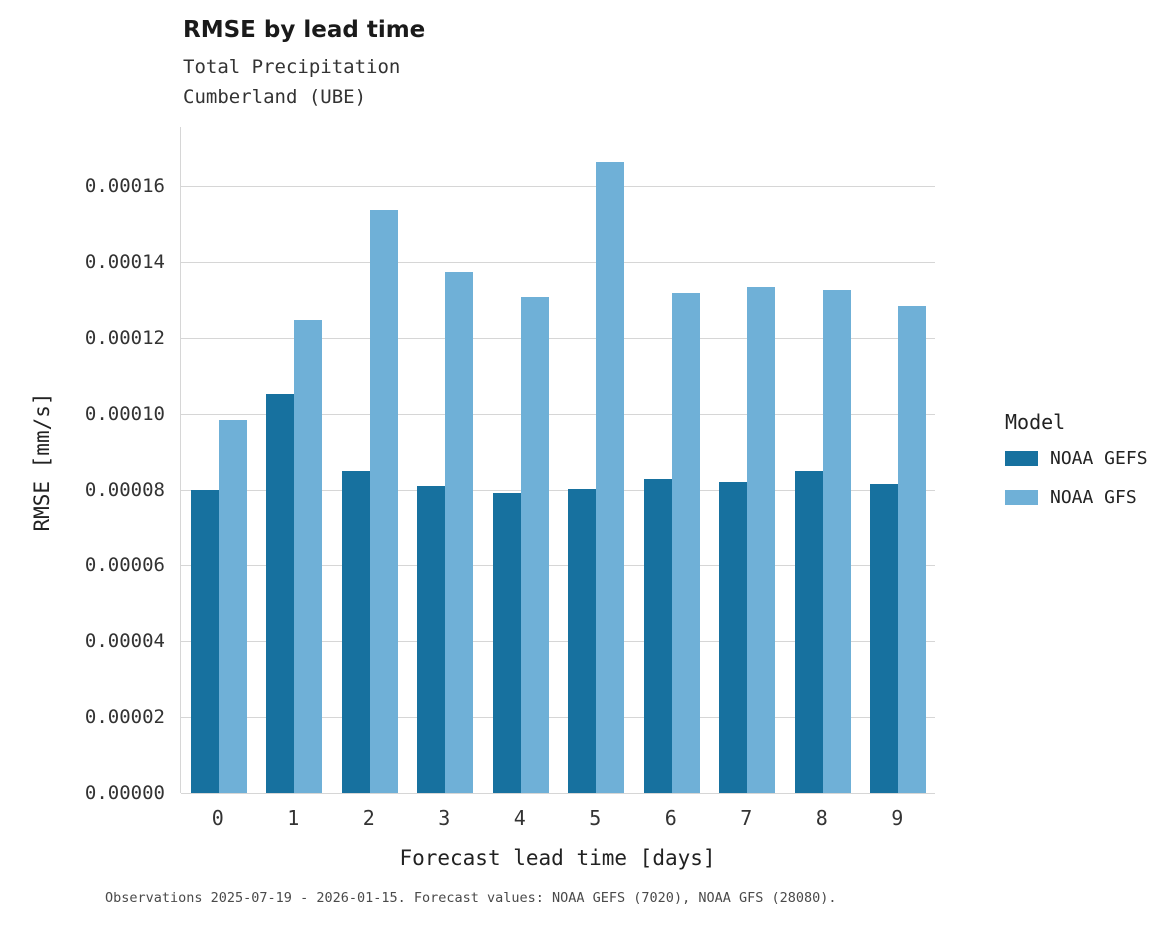 The image size is (1175, 928). What do you see at coordinates (124, 717) in the screenshot?
I see `y-tick-label: 0.00002` at bounding box center [124, 717].